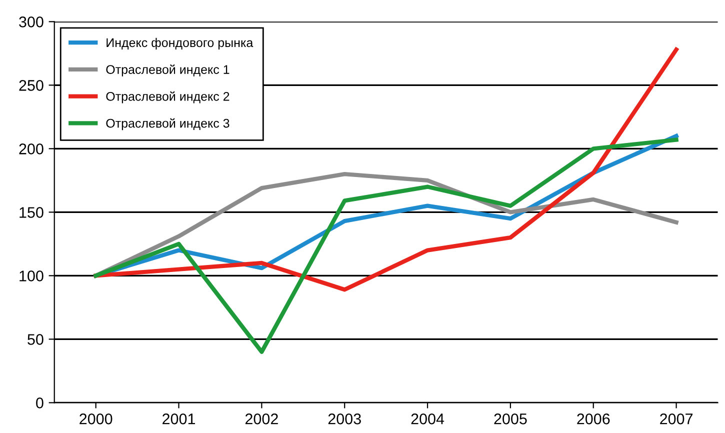 The image size is (725, 433). I want to click on y-tick-label: 50, so click(36, 339).